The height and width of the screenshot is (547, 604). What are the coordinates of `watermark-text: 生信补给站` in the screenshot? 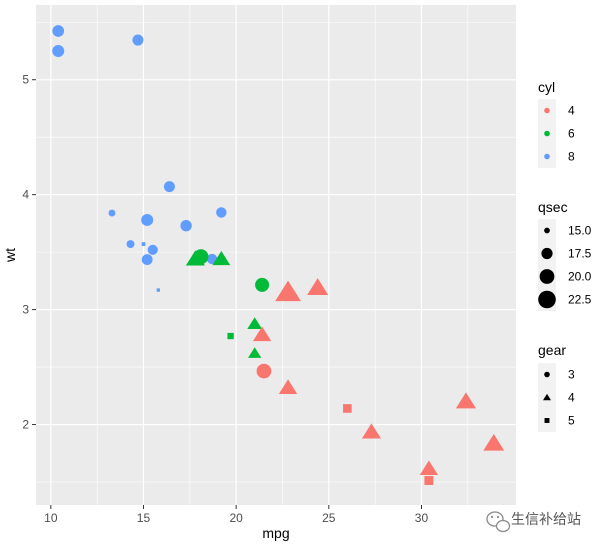 It's located at (546, 519).